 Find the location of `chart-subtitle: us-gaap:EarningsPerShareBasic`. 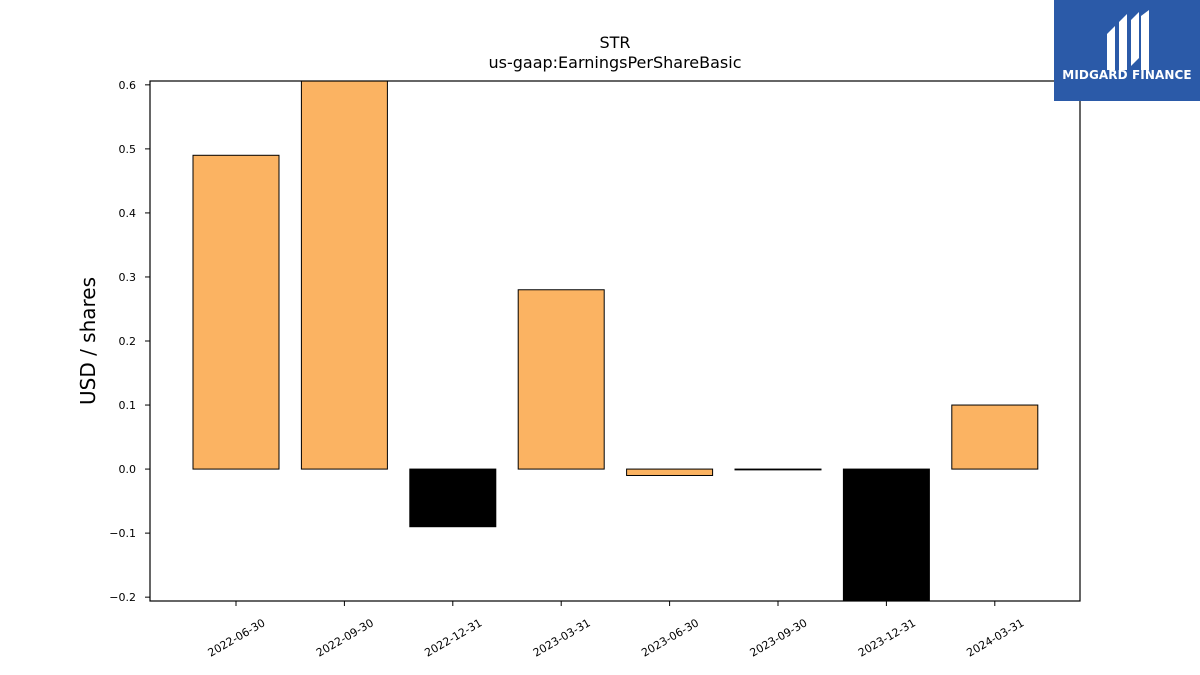

chart-subtitle: us-gaap:EarningsPerShareBasic is located at coordinates (614, 62).